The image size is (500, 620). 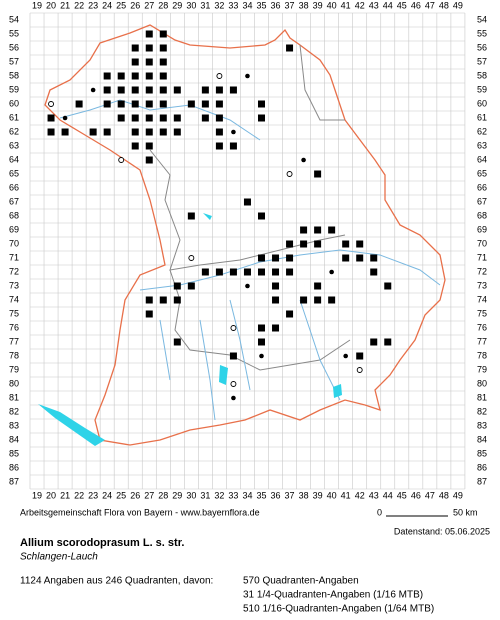 I want to click on y-label: 69, so click(x=14, y=229).